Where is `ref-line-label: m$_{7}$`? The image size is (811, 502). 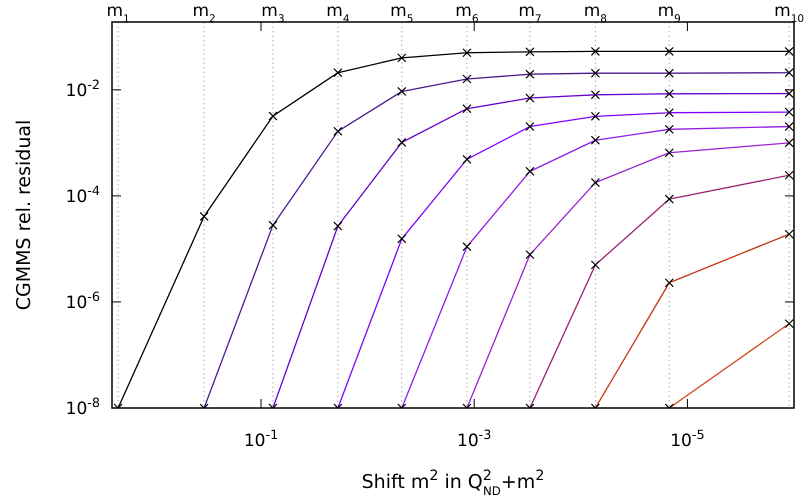 ref-line-label: m$_{7}$ is located at coordinates (530, 13).